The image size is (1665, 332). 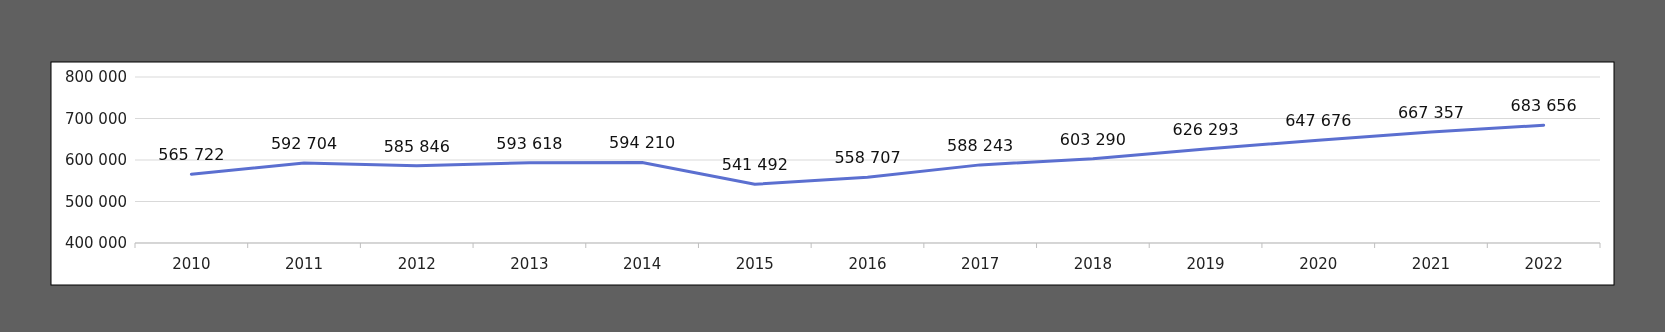 What do you see at coordinates (642, 143) in the screenshot?
I see `data-label: 594 210` at bounding box center [642, 143].